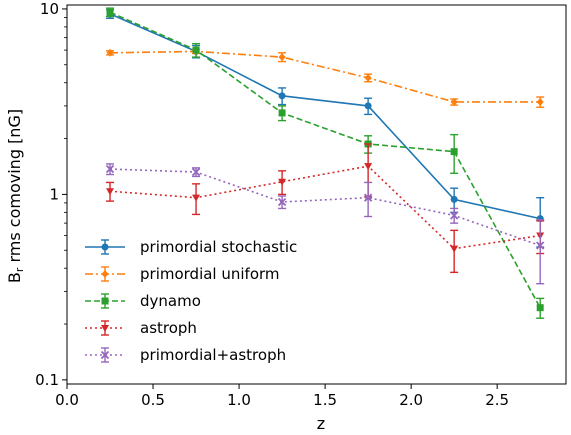 The image size is (571, 435). I want to click on x-tick-label: 1.5, so click(325, 400).